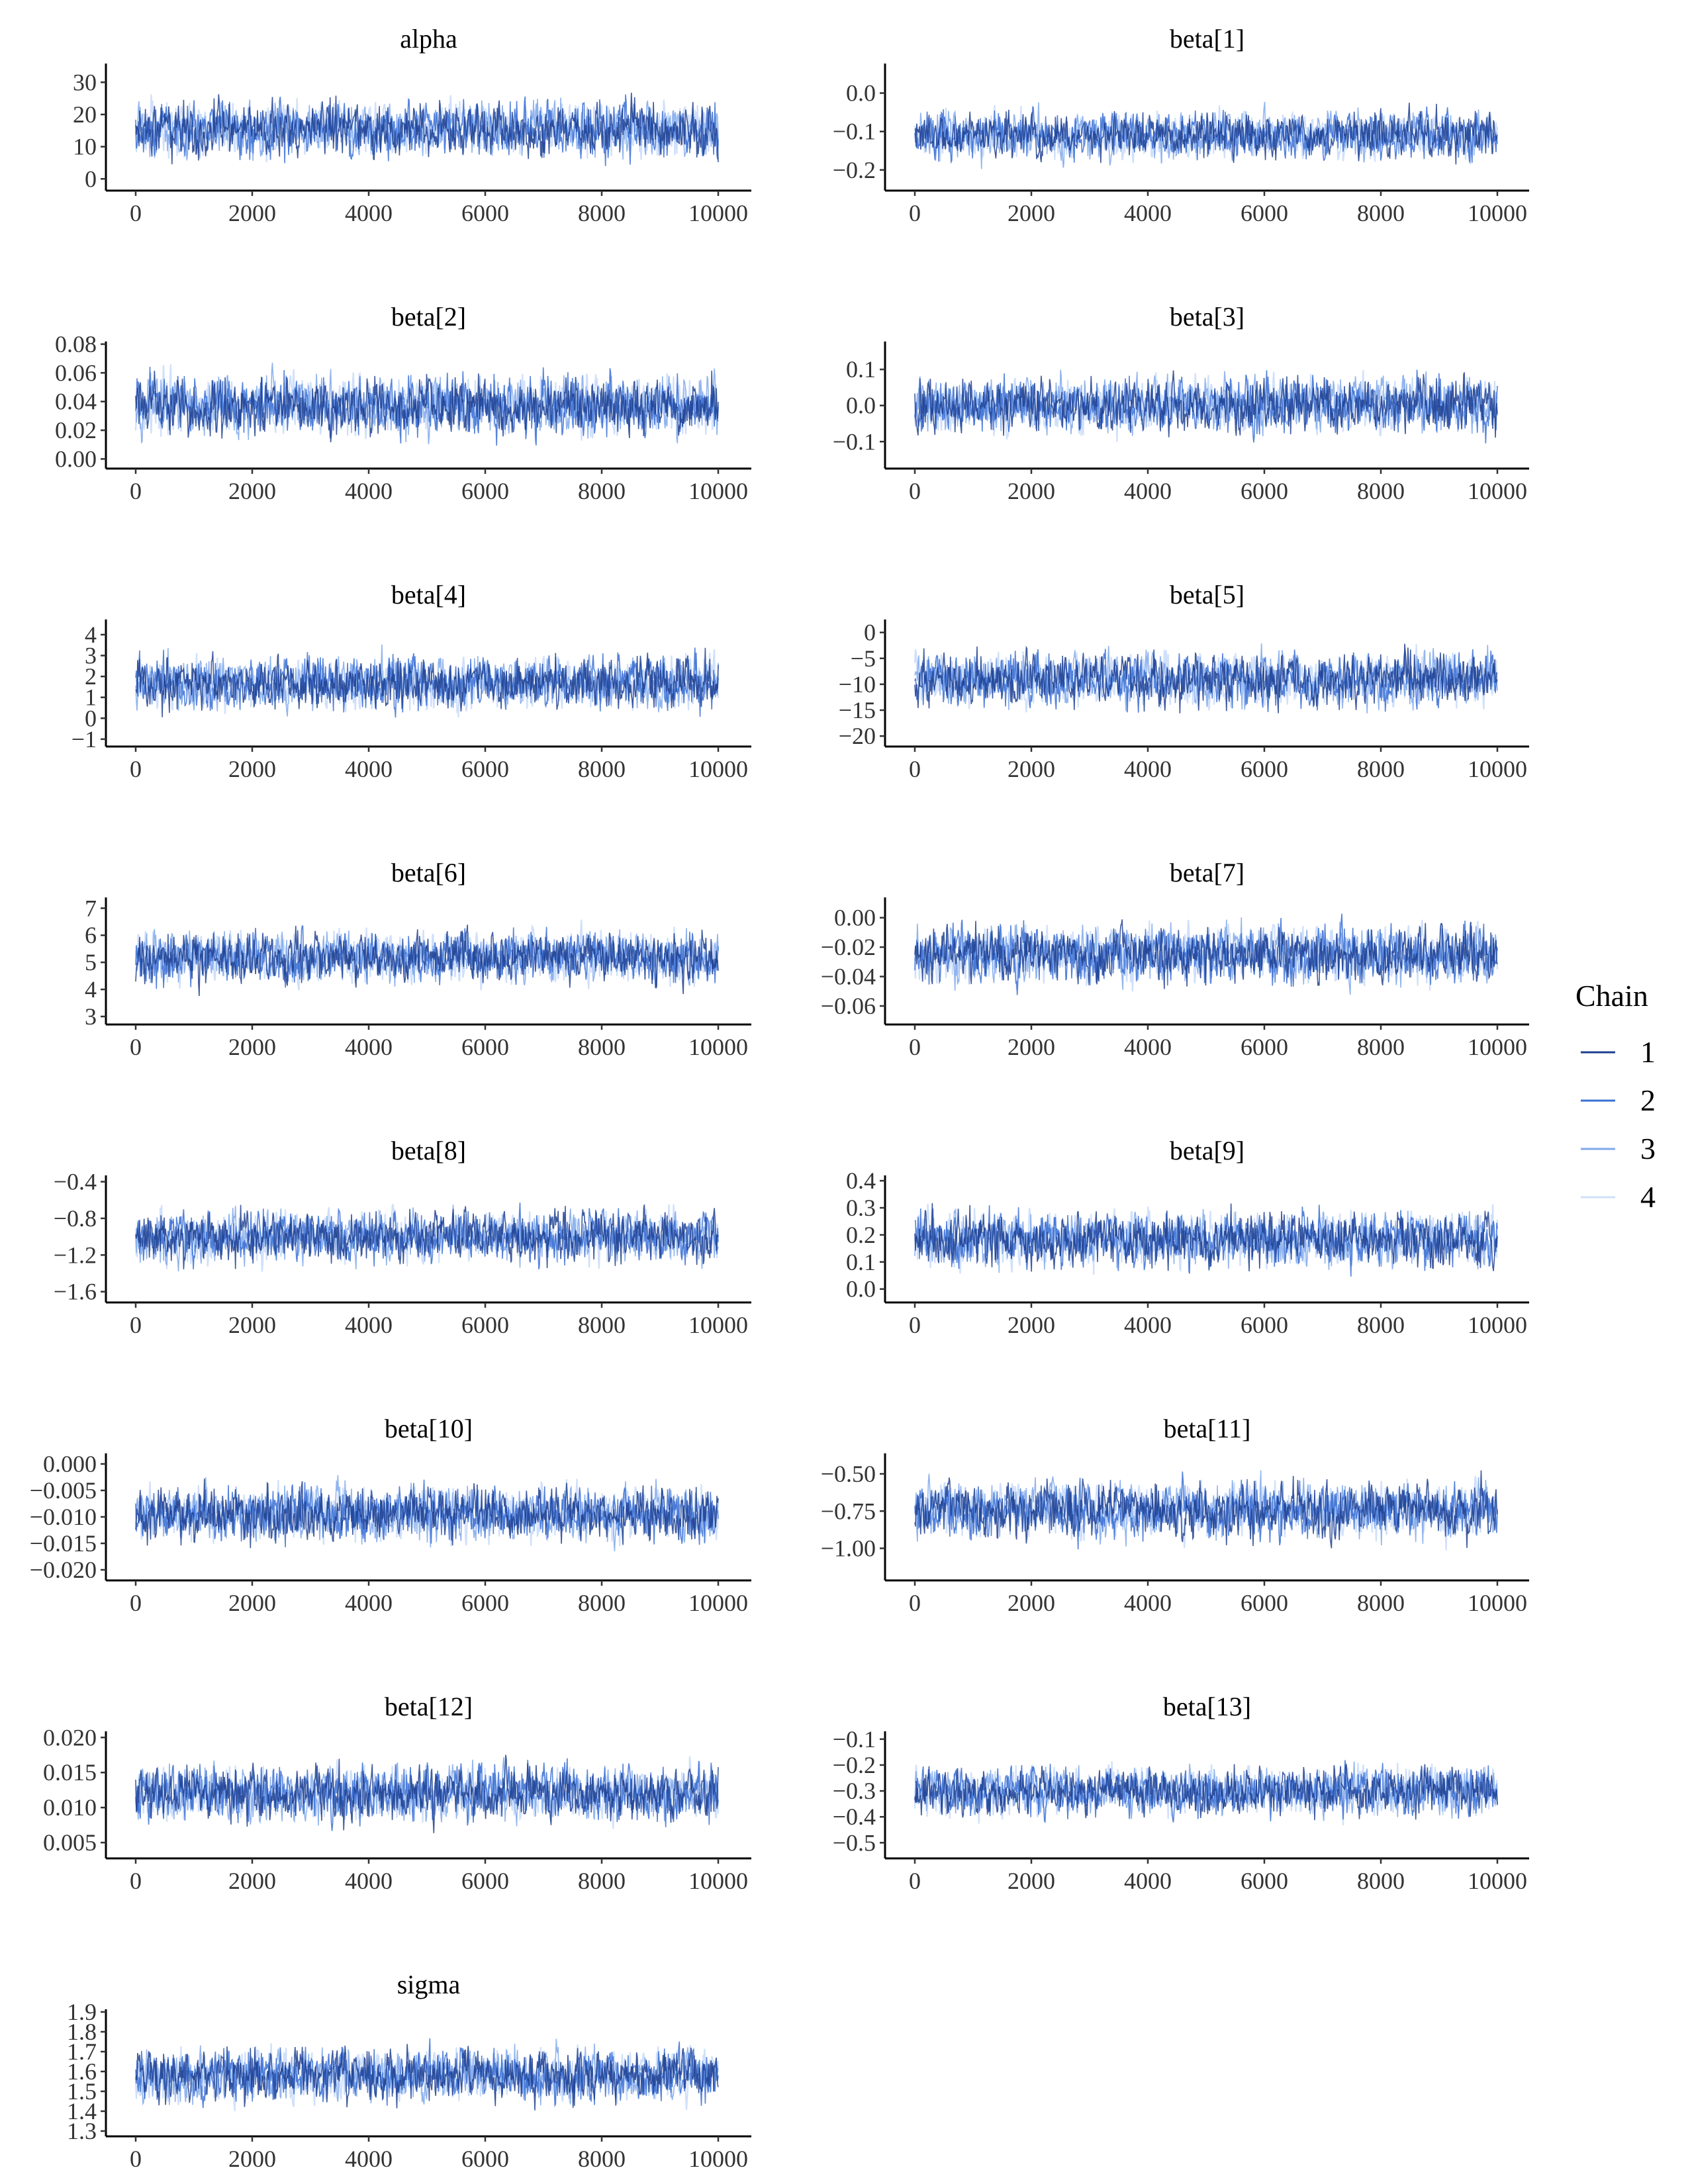  I want to click on y-tick-label: −0.020, so click(63, 1570).